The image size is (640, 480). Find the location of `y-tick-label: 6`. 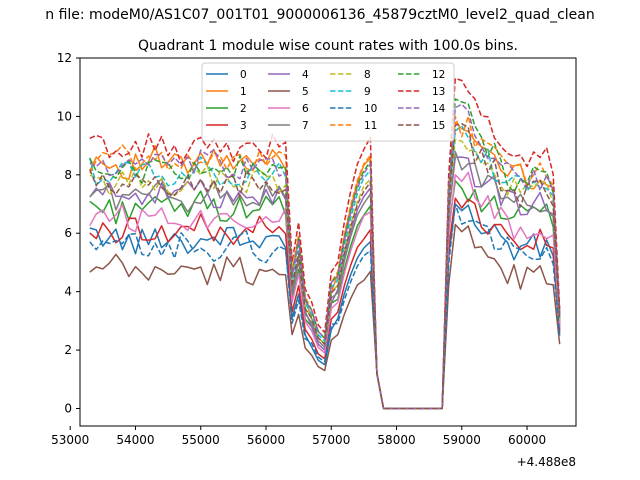

y-tick-label: 6 is located at coordinates (68, 233).